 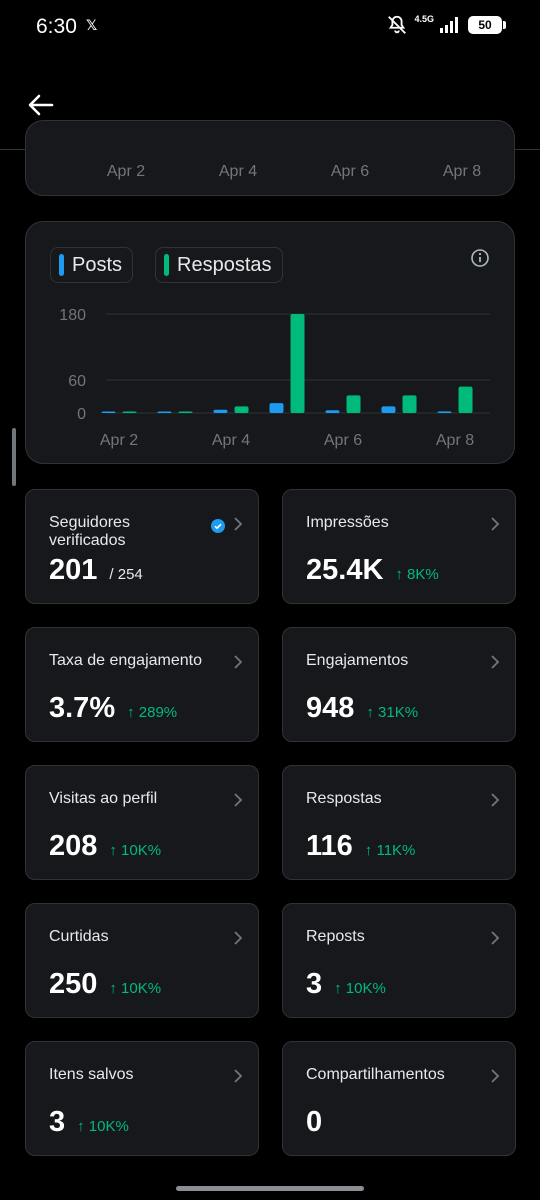 What do you see at coordinates (487, 25) in the screenshot?
I see `battery-icon: 50` at bounding box center [487, 25].